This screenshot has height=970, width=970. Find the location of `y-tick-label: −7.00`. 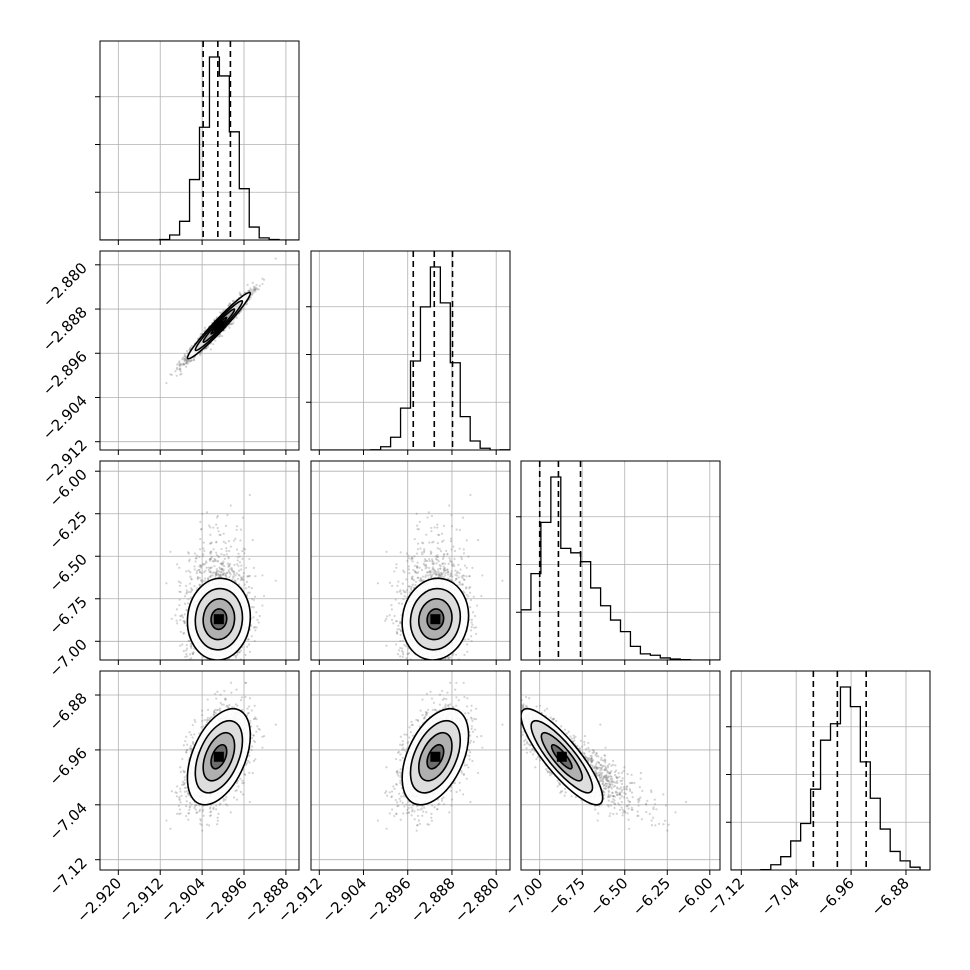

y-tick-label: −7.00 is located at coordinates (68, 657).